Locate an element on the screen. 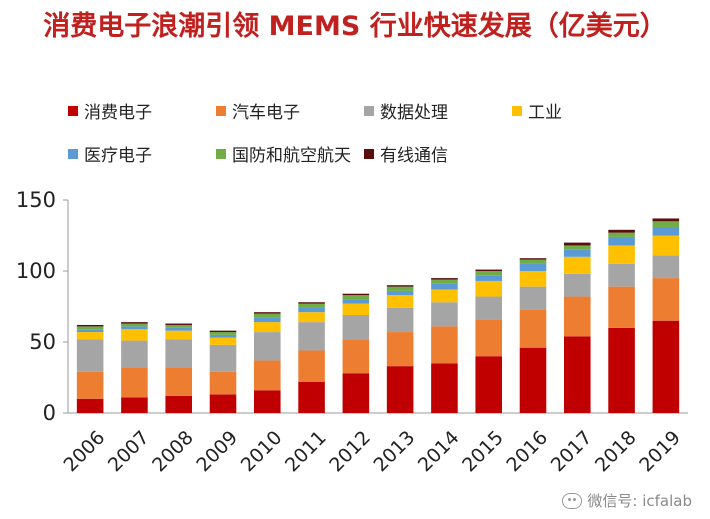 This screenshot has height=519, width=710. y-tick-label: 50 is located at coordinates (42, 342).